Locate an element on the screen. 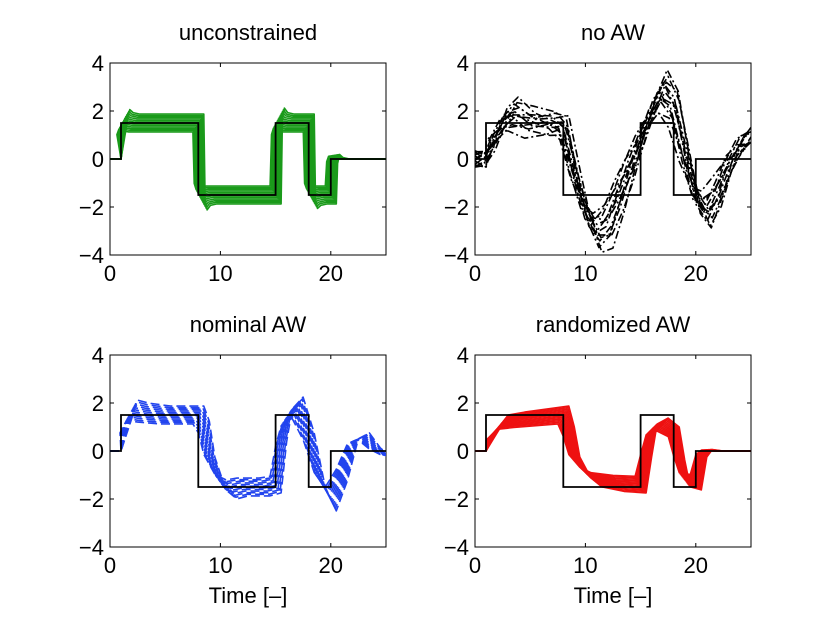 The image size is (830, 617). panel-title: nominal AW is located at coordinates (248, 324).